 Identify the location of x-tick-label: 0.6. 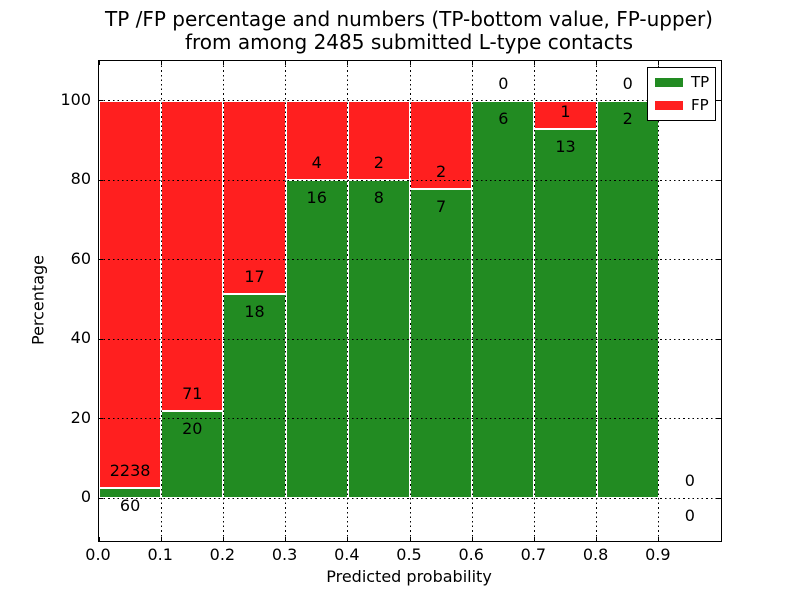
(471, 554).